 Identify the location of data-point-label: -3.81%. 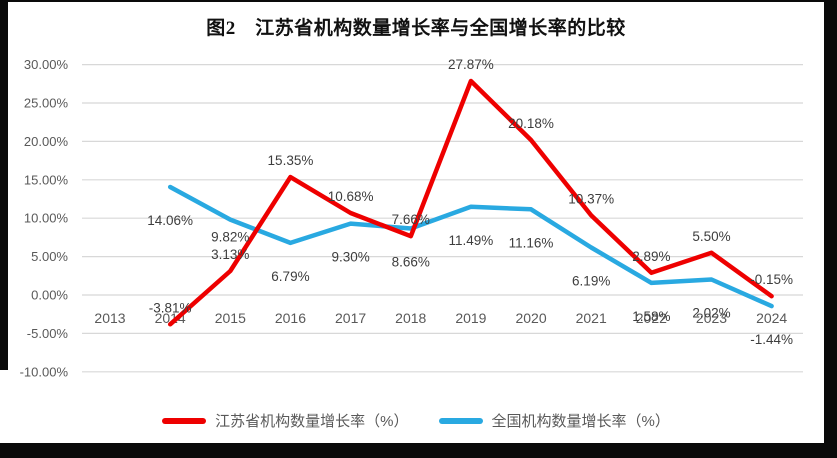
(170, 307).